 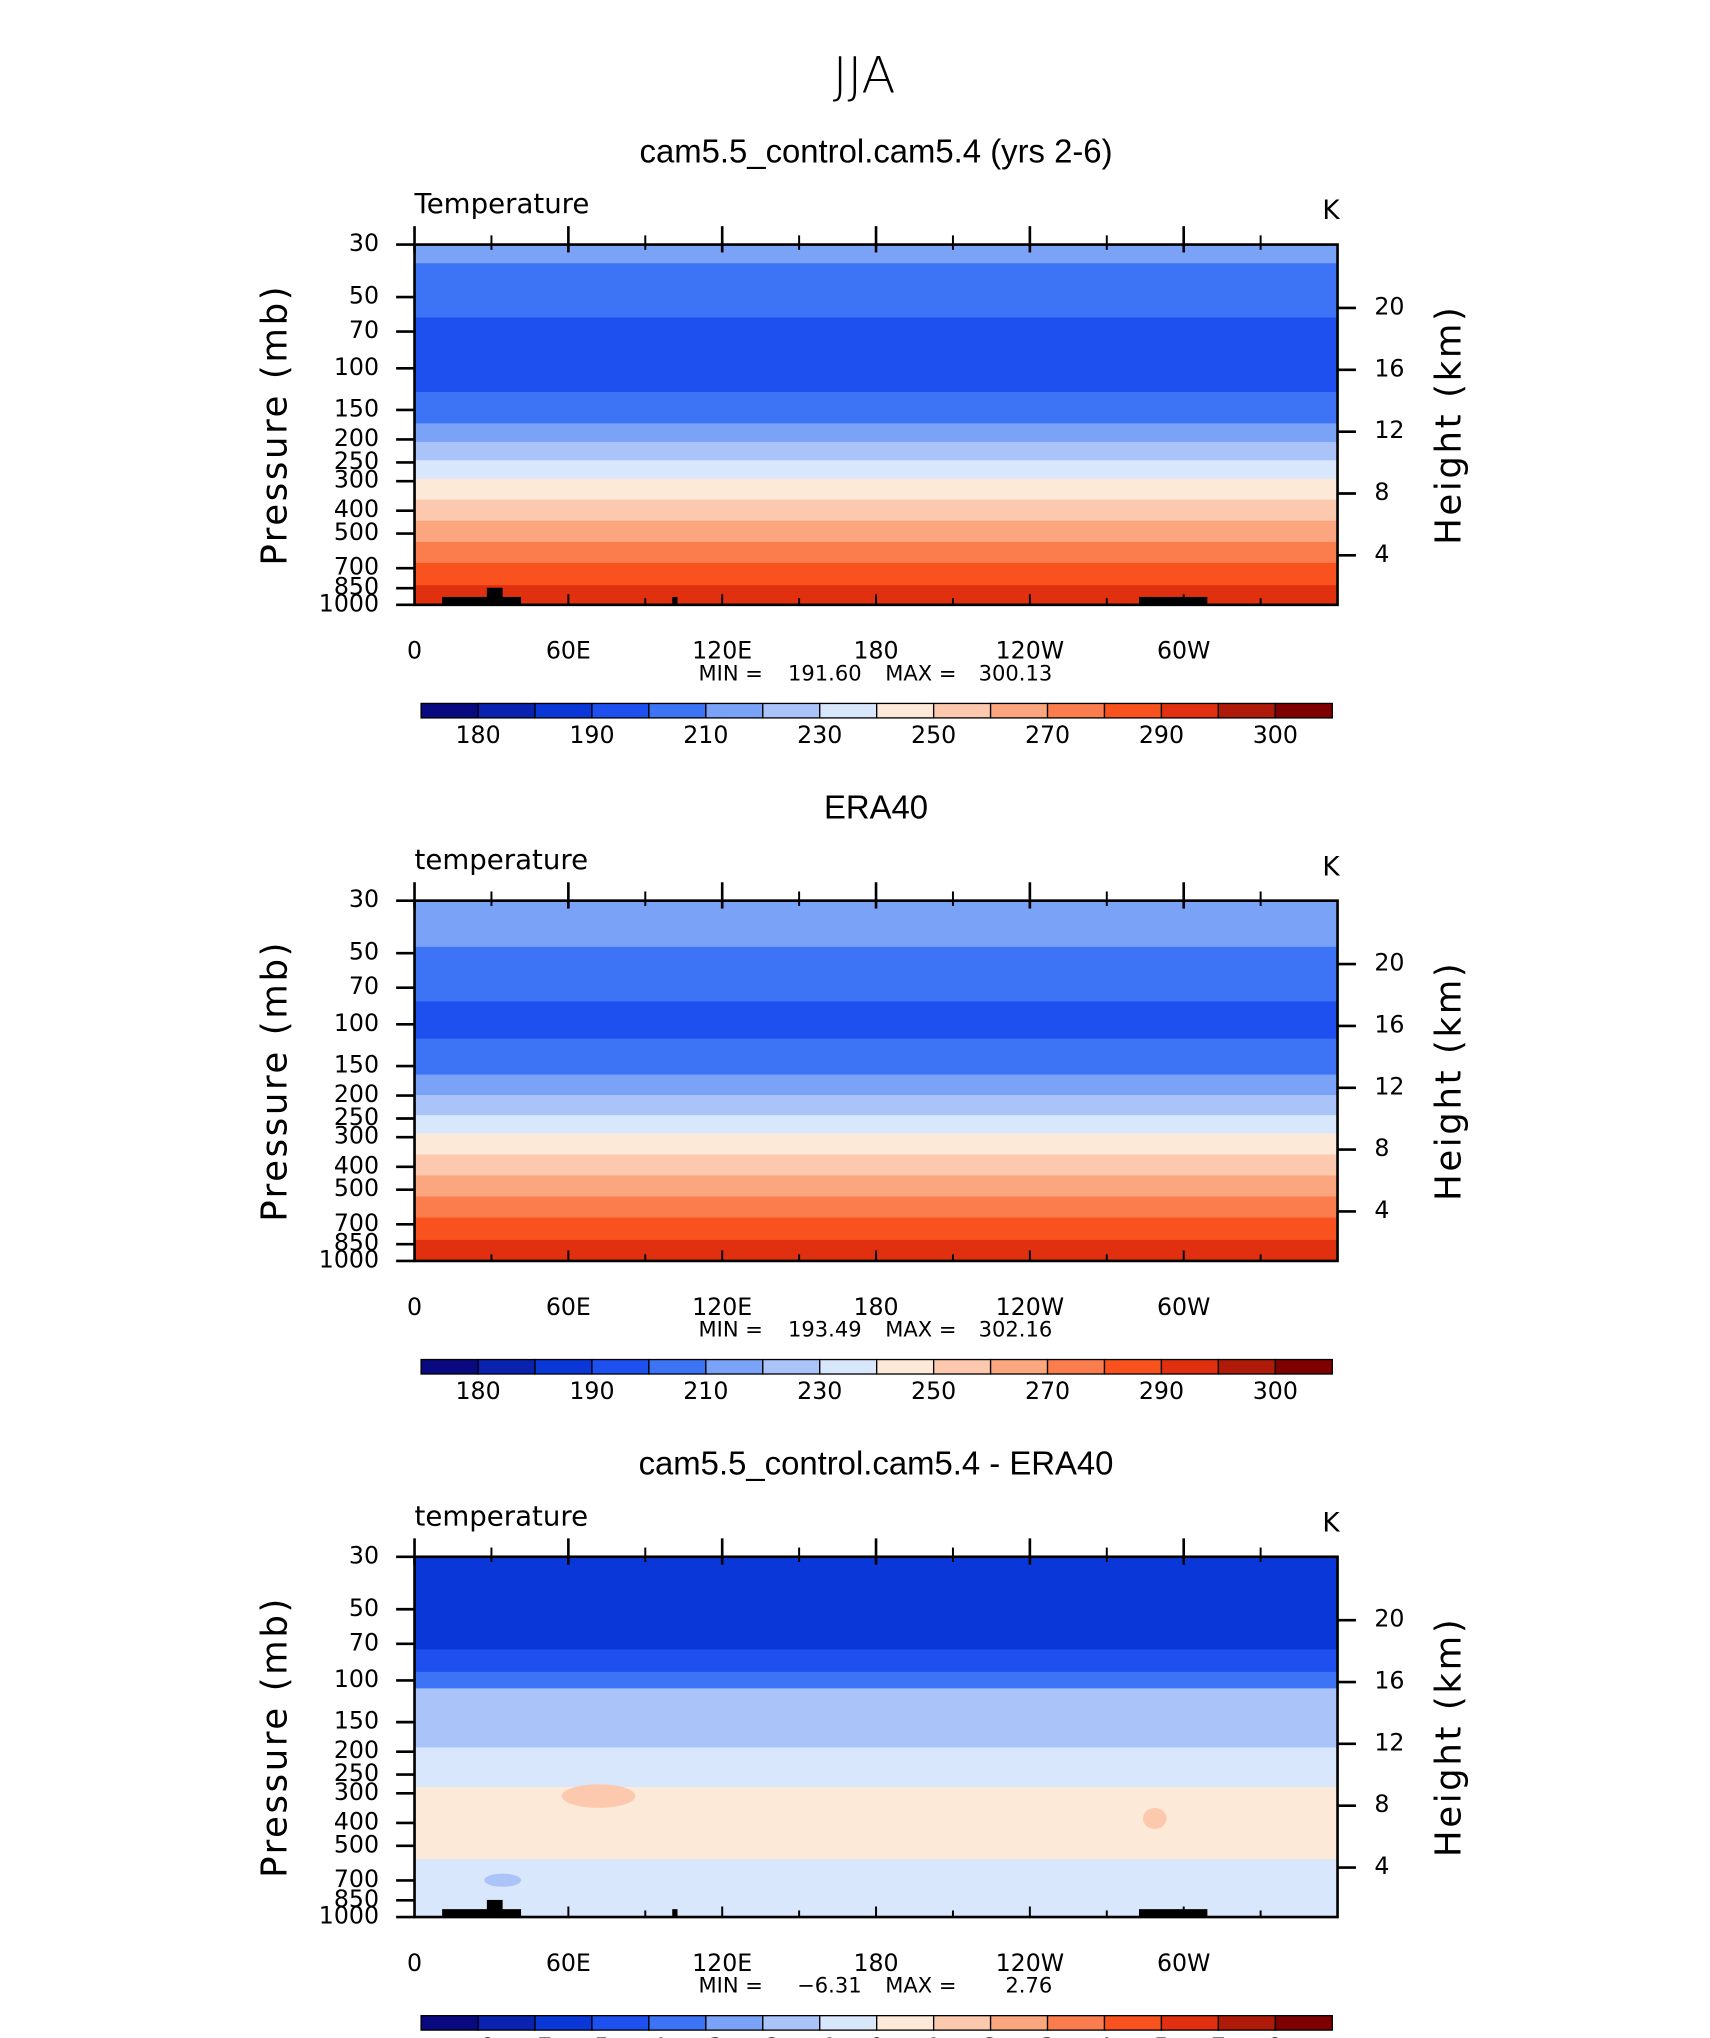 I want to click on y-tick-label: 50, so click(x=364, y=296).